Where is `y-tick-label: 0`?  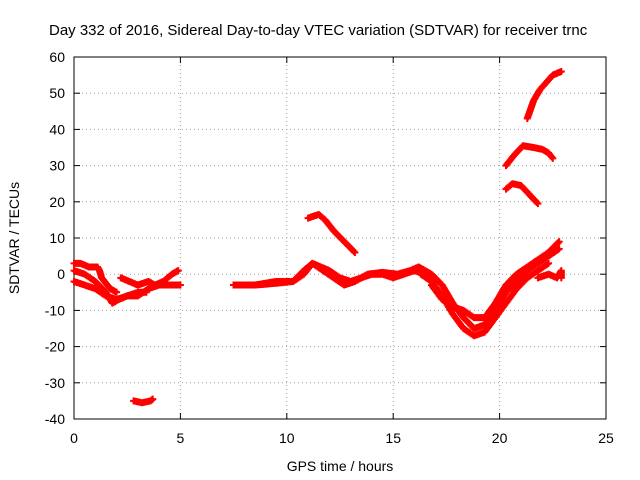 y-tick-label: 0 is located at coordinates (61, 274).